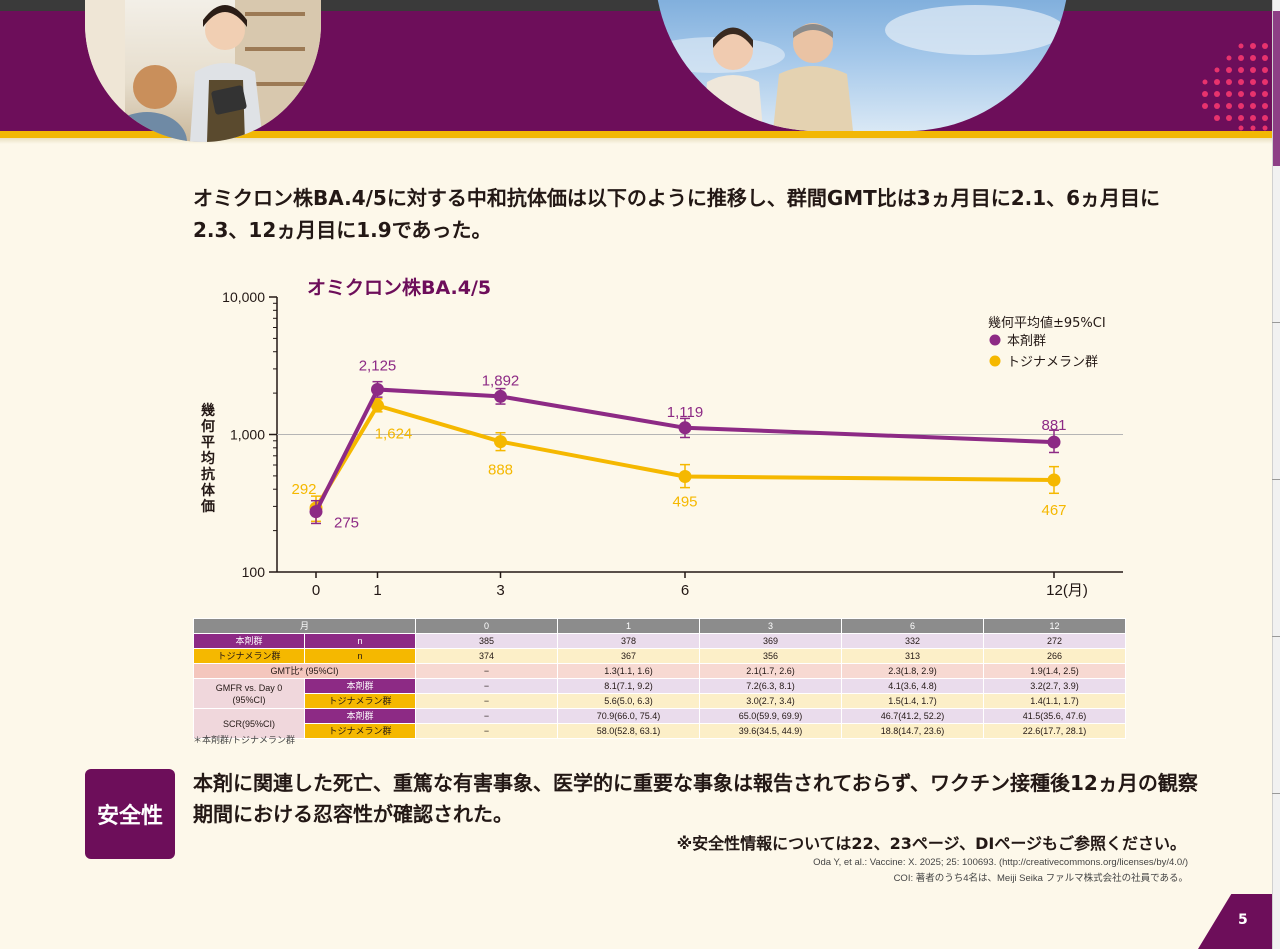  I want to click on header-gold-stripe, so click(636, 134).